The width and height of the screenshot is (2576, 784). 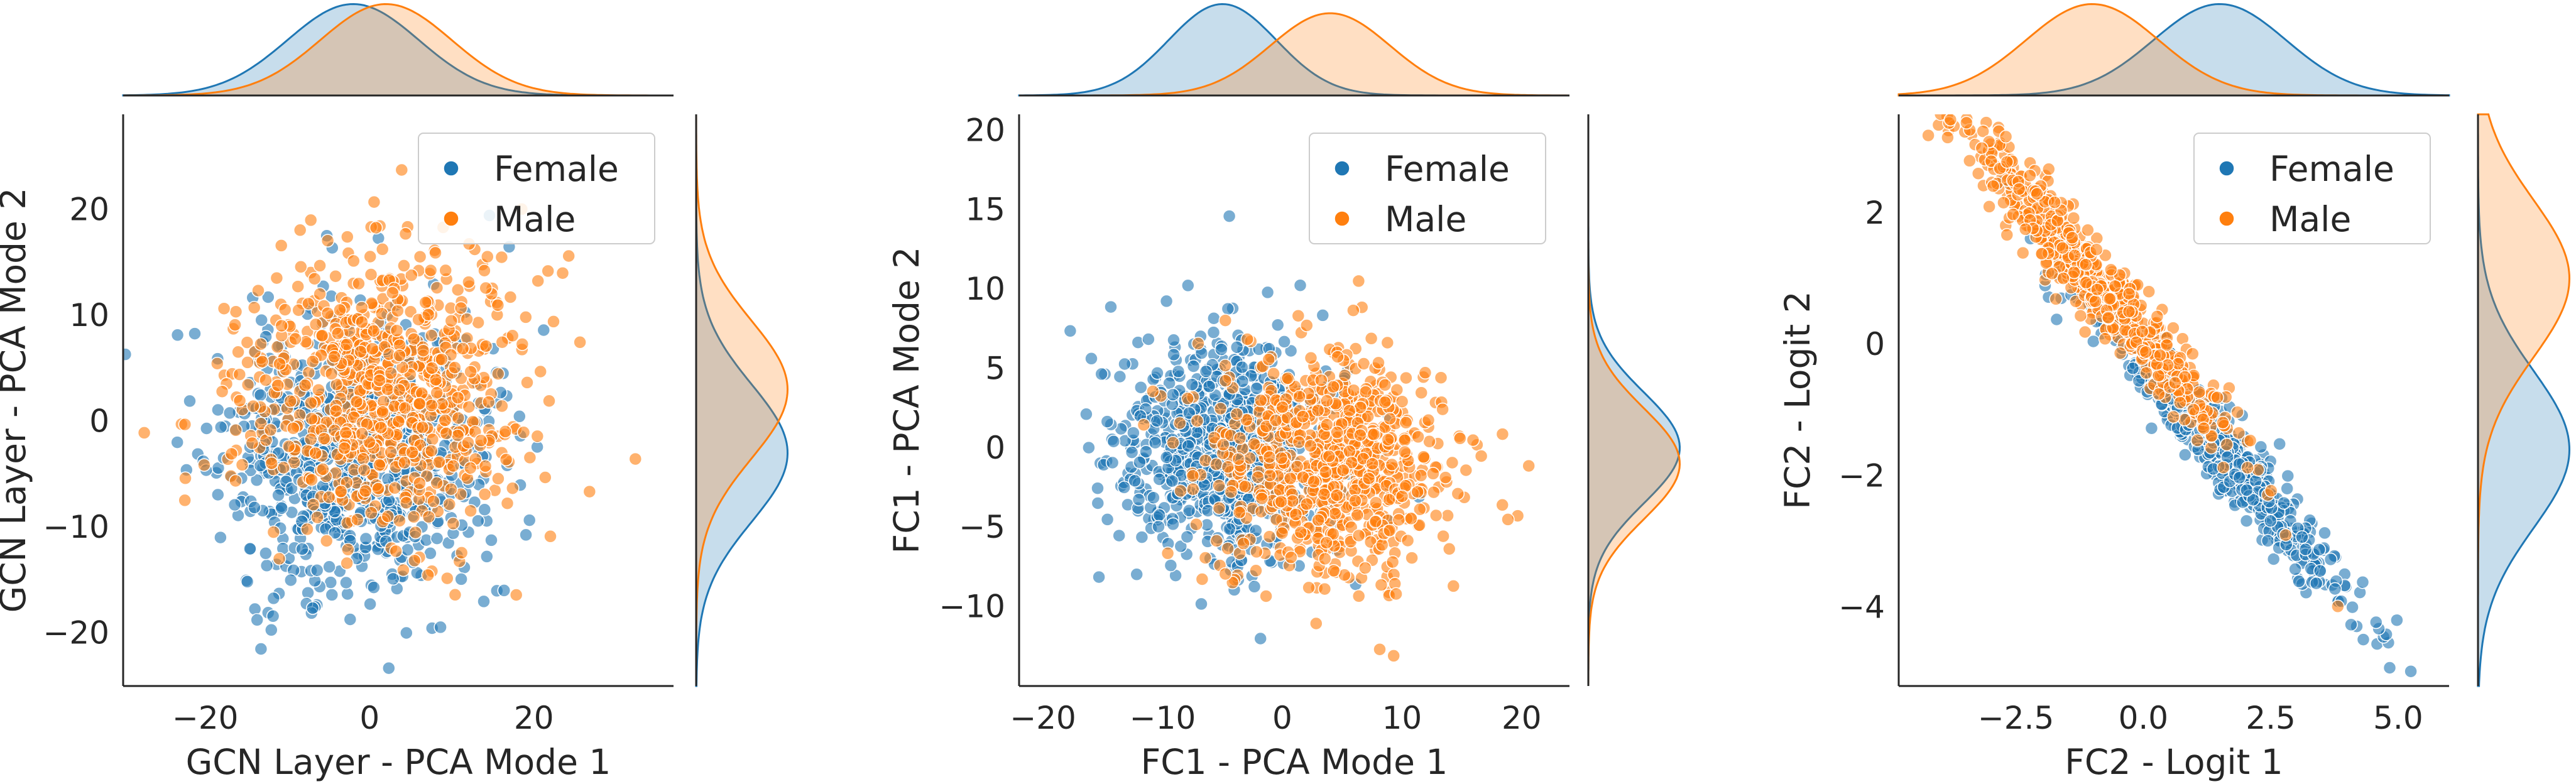 What do you see at coordinates (1043, 718) in the screenshot?
I see `x-tick-label: −20` at bounding box center [1043, 718].